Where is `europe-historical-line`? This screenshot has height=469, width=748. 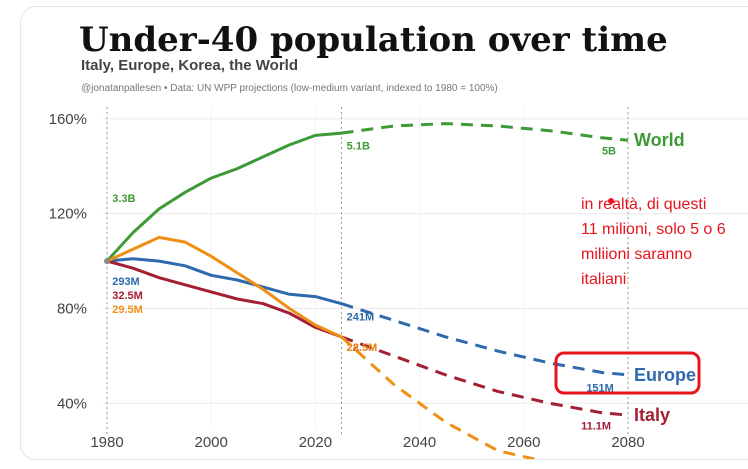
europe-historical-line is located at coordinates (224, 281).